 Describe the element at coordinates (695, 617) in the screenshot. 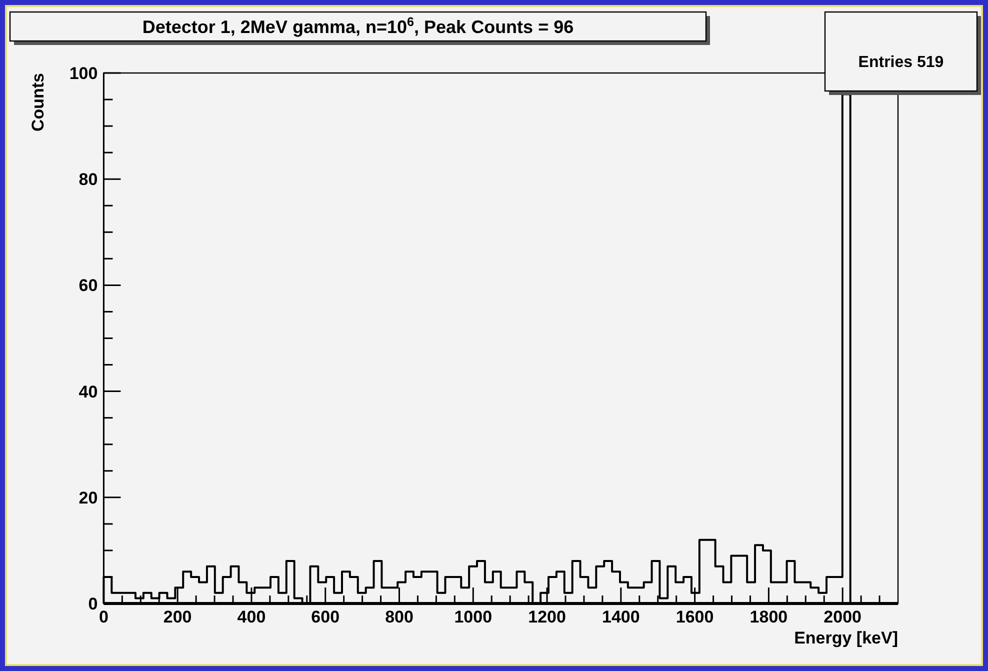

I see `x-tick-label: 1600` at that location.